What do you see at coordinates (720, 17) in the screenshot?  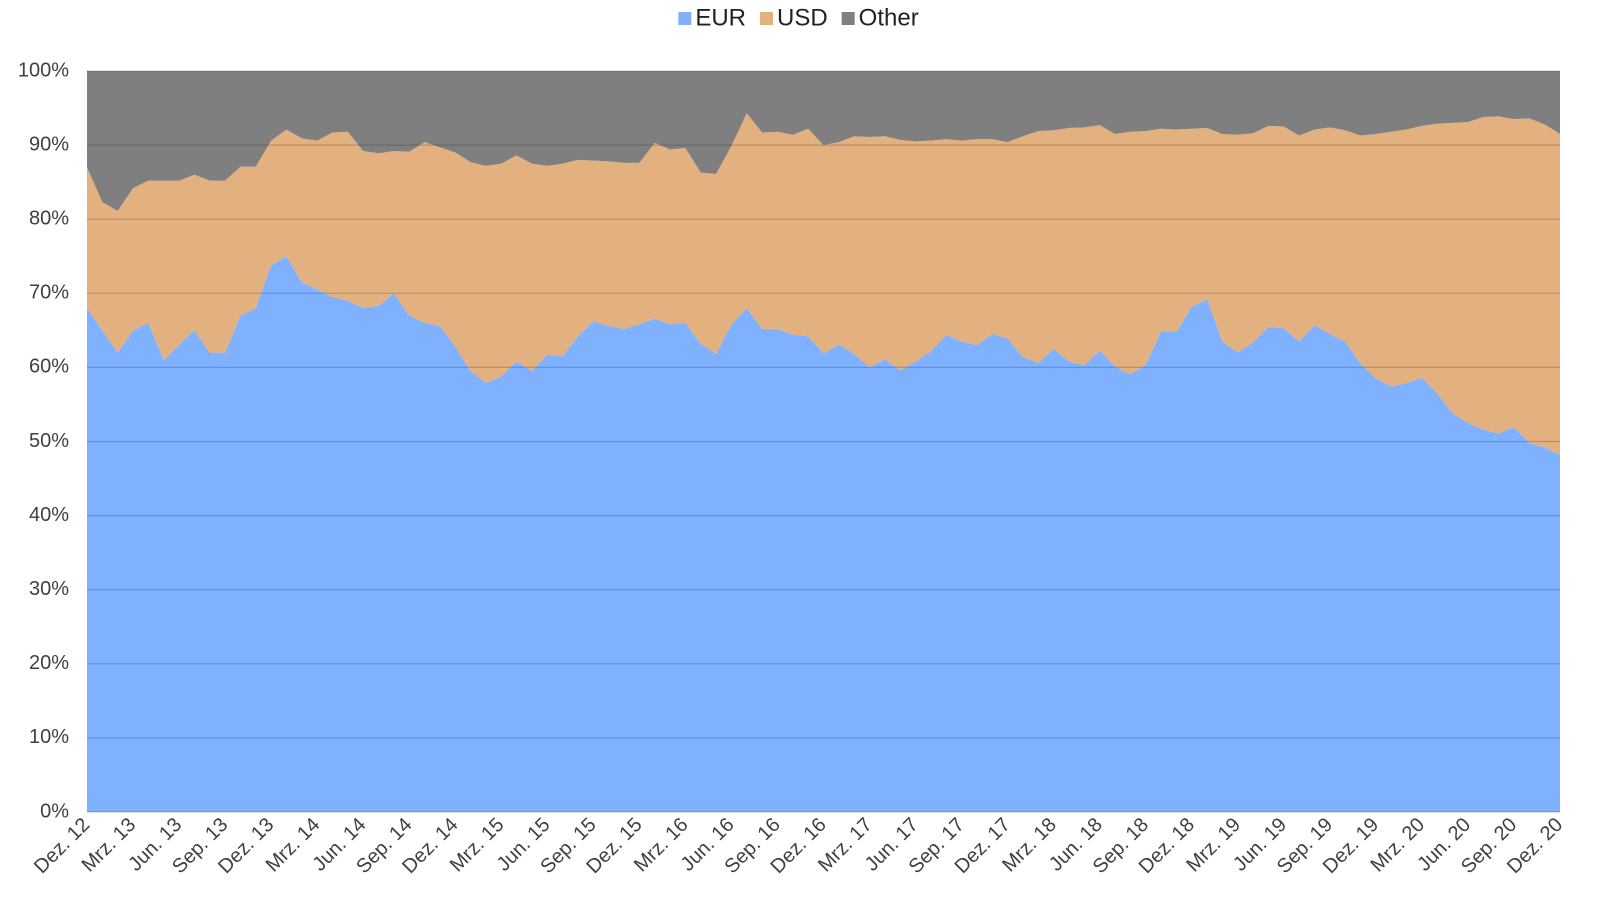 I see `legend-label: EUR` at bounding box center [720, 17].